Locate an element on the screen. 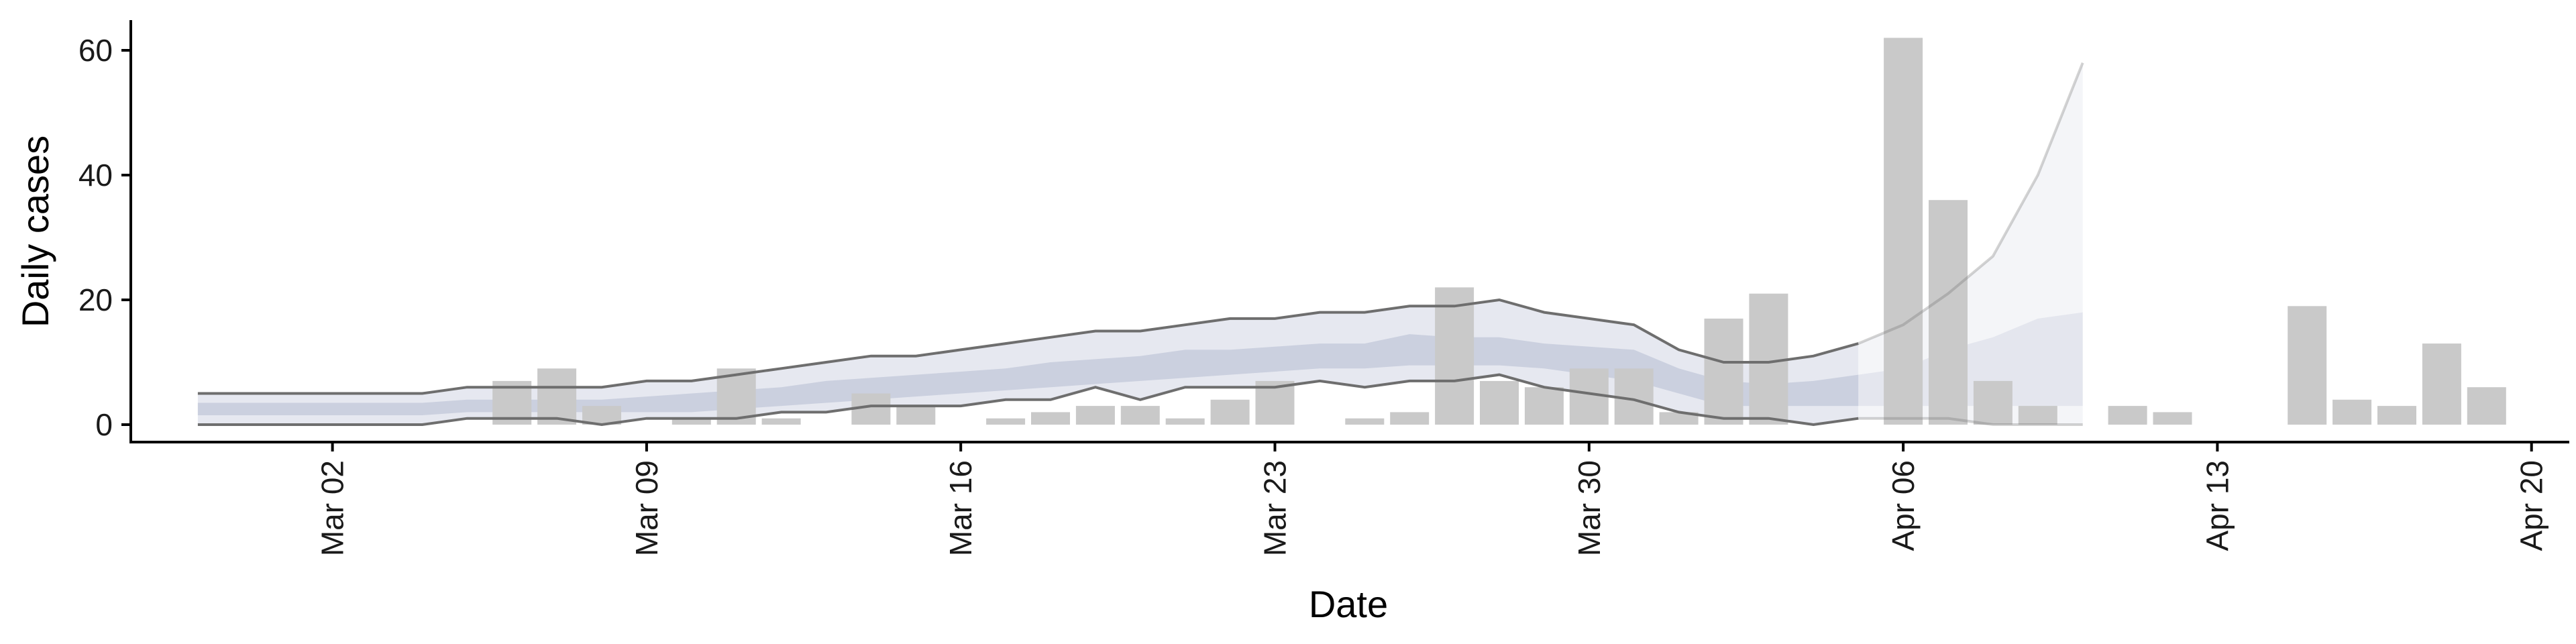 Image resolution: width=2576 pixels, height=644 pixels. x-tick-label: Mar 09 is located at coordinates (646, 508).